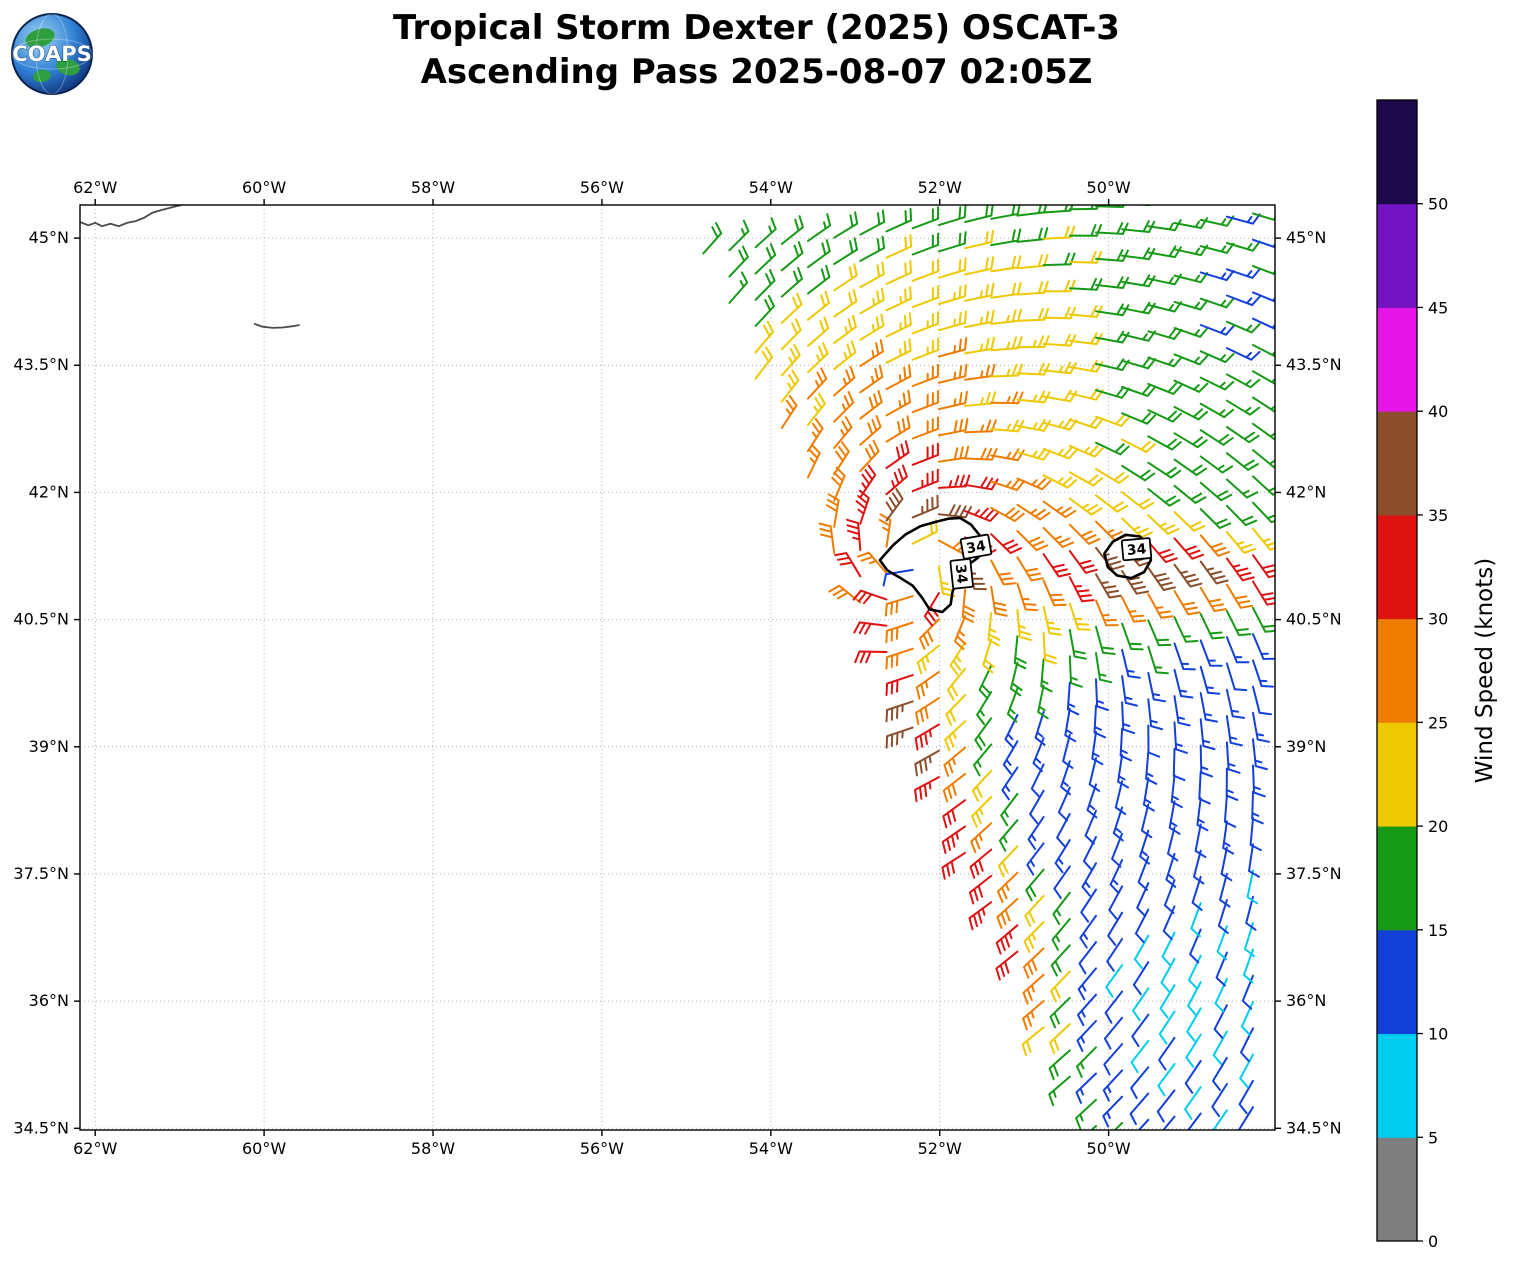 The image size is (1513, 1264). Describe the element at coordinates (1306, 746) in the screenshot. I see `lat-tick-label-right: 39°N` at that location.